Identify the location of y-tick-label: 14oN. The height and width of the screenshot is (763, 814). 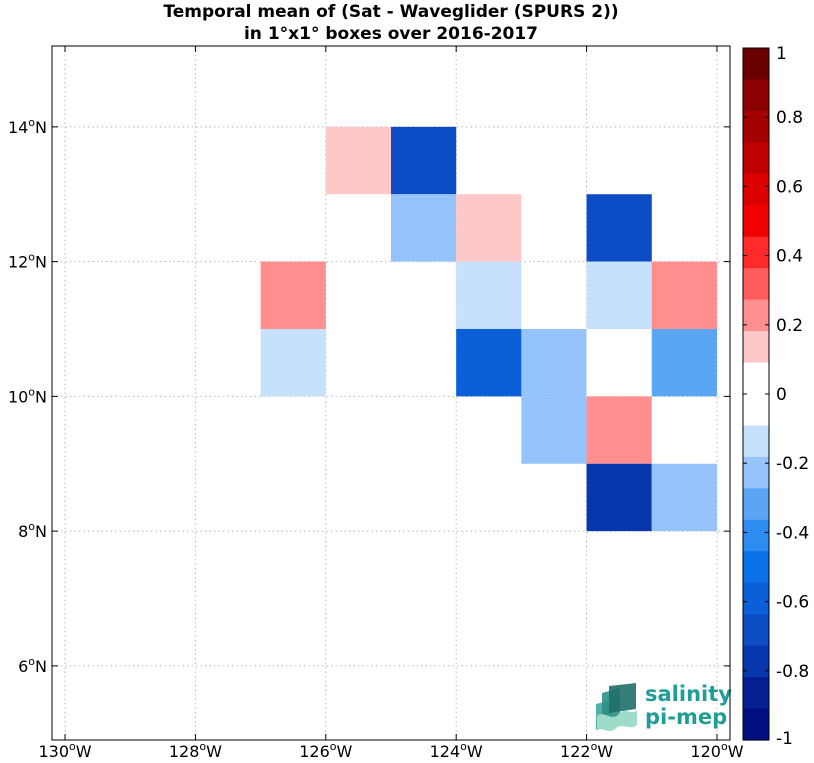
(27, 126).